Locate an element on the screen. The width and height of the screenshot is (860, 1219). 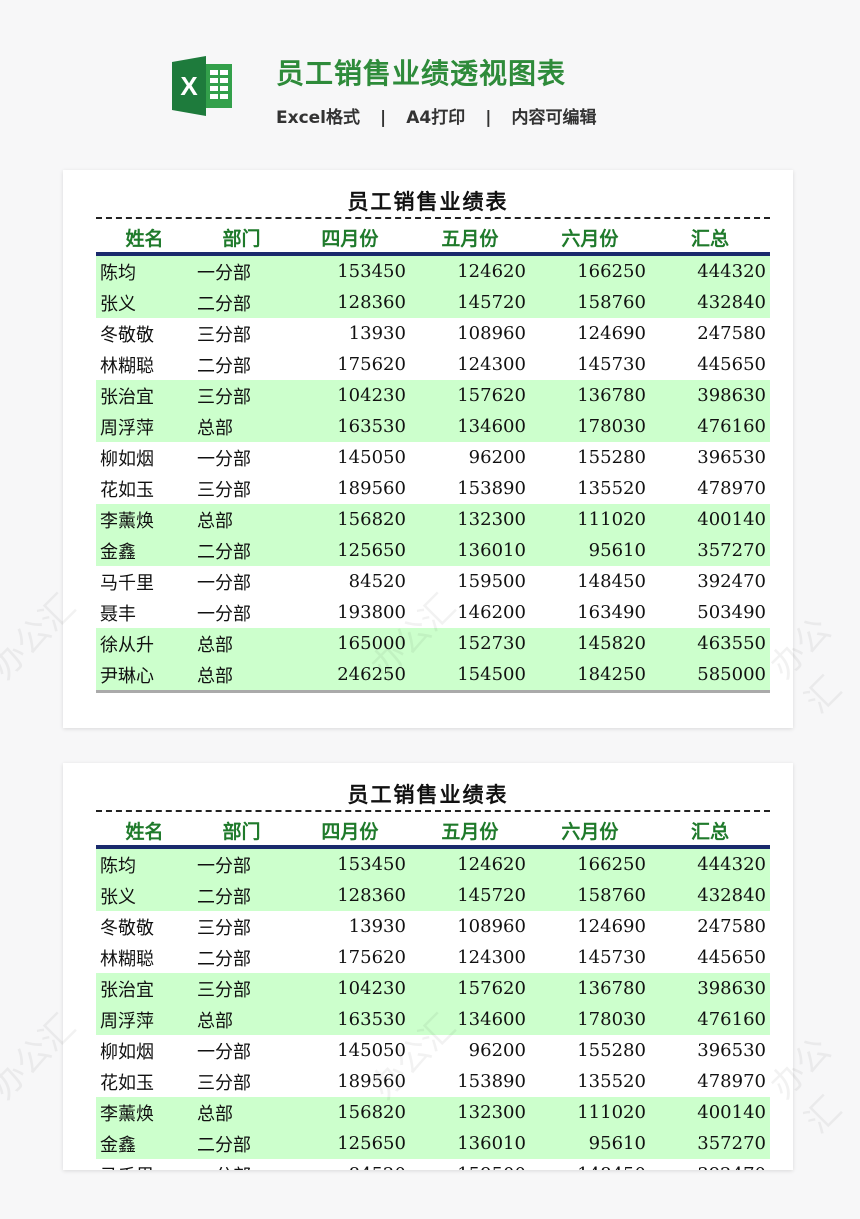
column-header: 四月份 is located at coordinates (349, 239).